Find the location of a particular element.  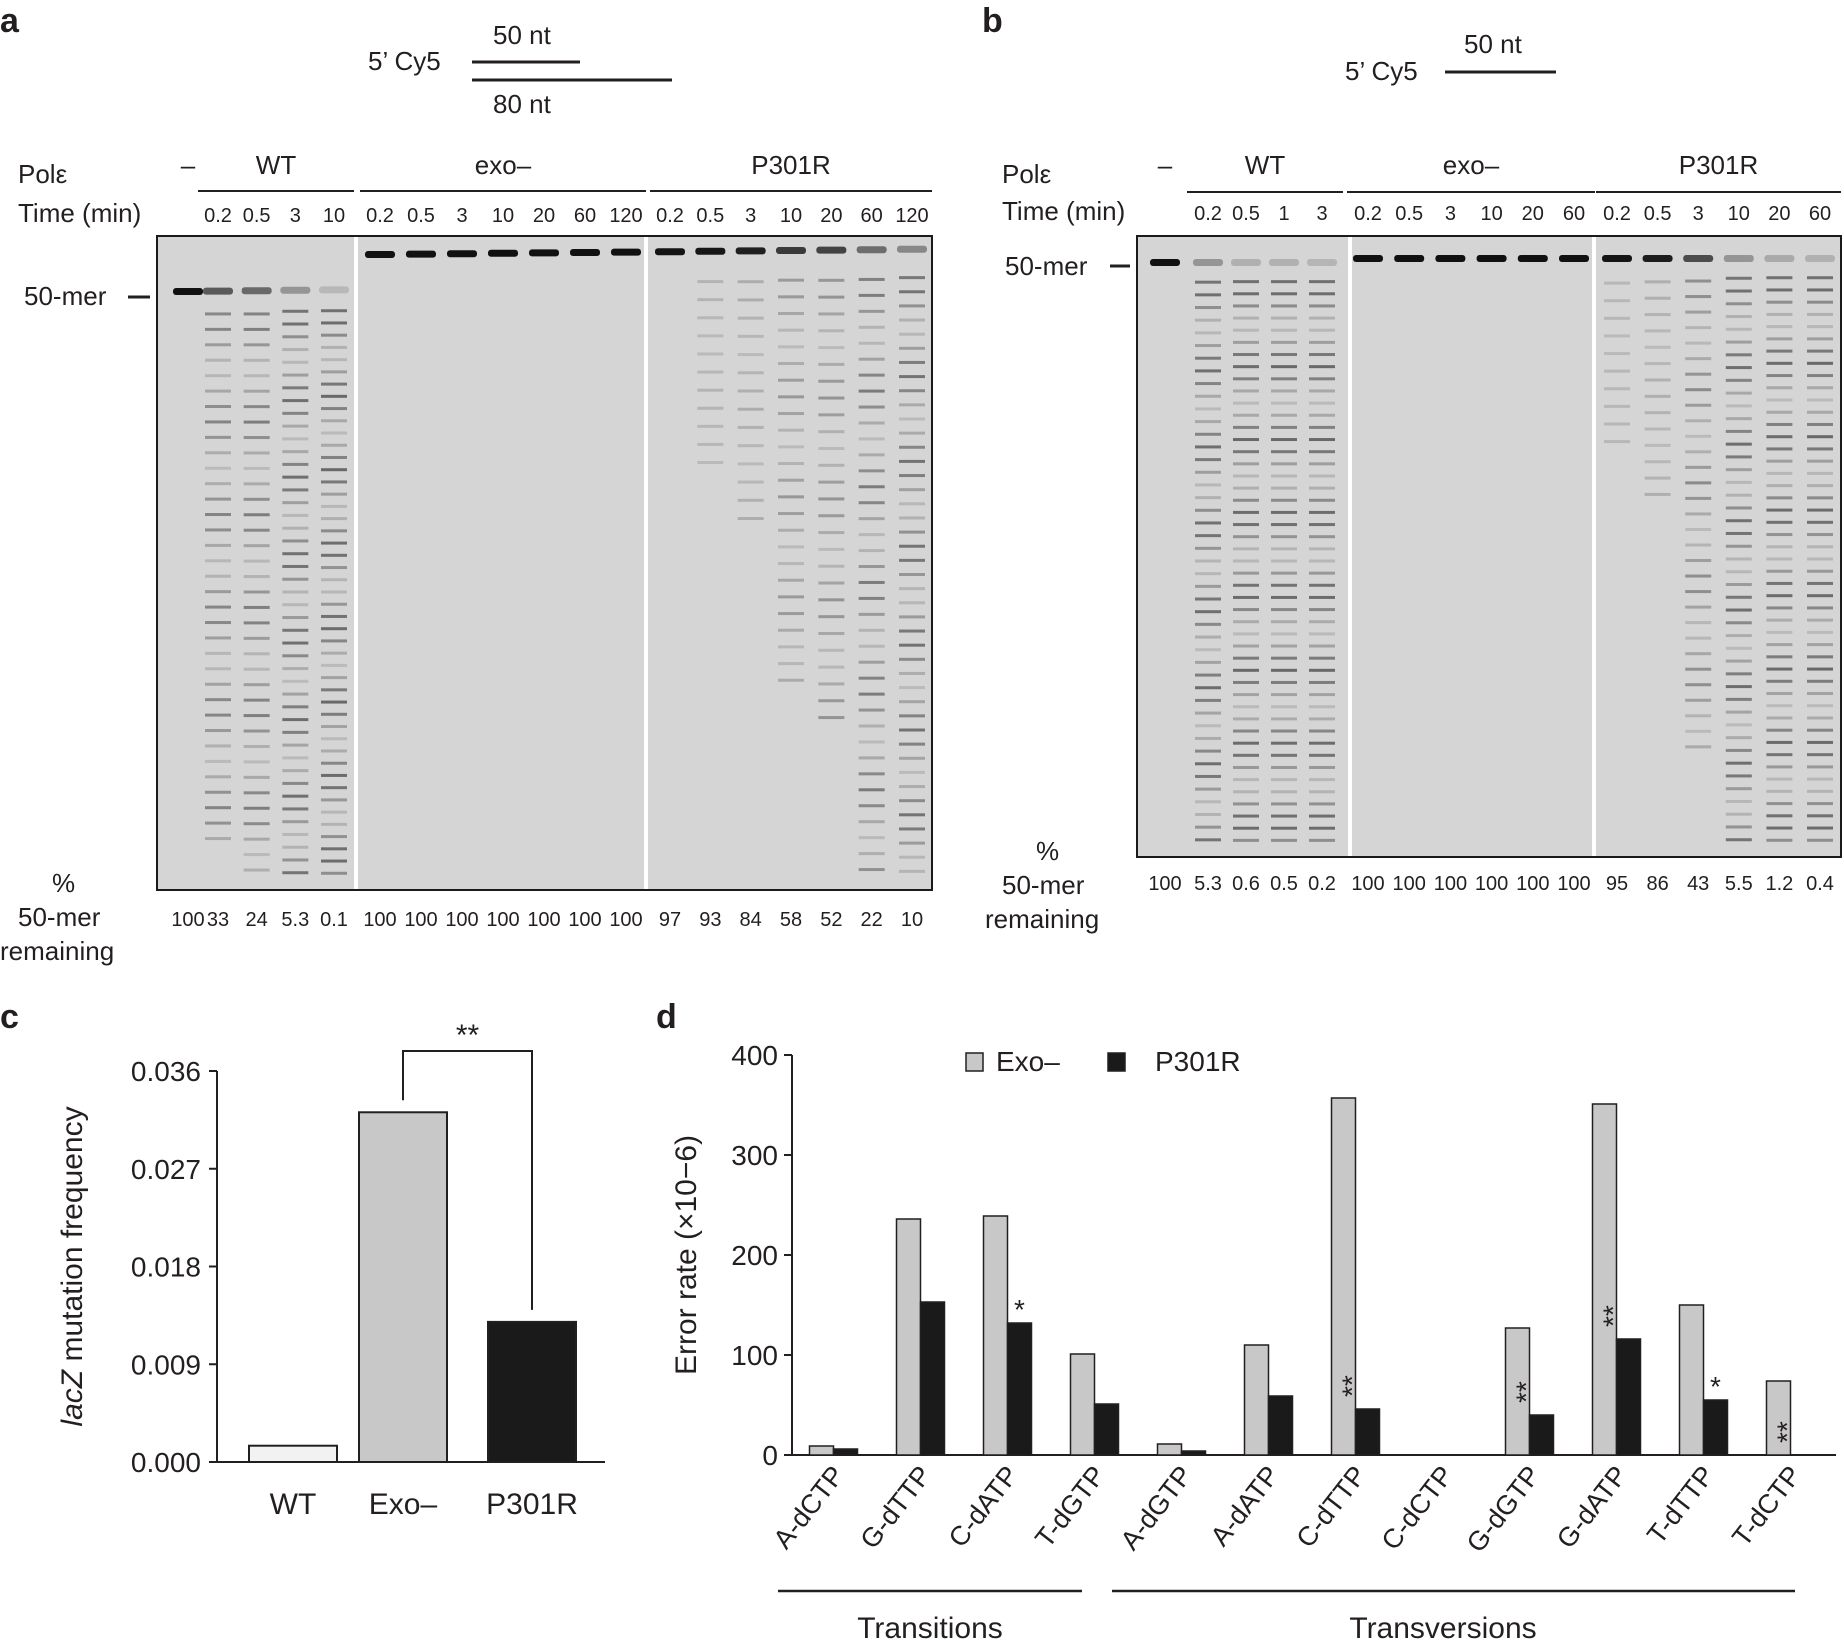

x-category-label: Exo– is located at coordinates (403, 1504).